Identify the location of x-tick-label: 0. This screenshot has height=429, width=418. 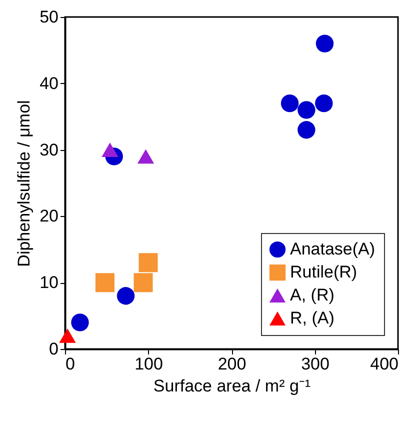
(70, 364).